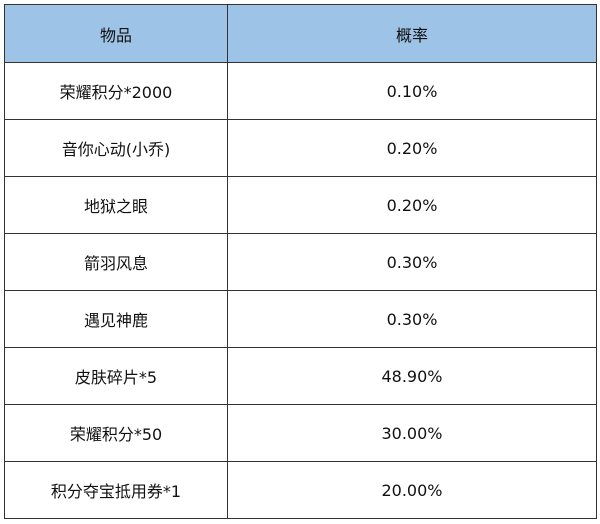 The image size is (600, 524). I want to click on table-row: 箭羽风息 0.30%, so click(300, 262).